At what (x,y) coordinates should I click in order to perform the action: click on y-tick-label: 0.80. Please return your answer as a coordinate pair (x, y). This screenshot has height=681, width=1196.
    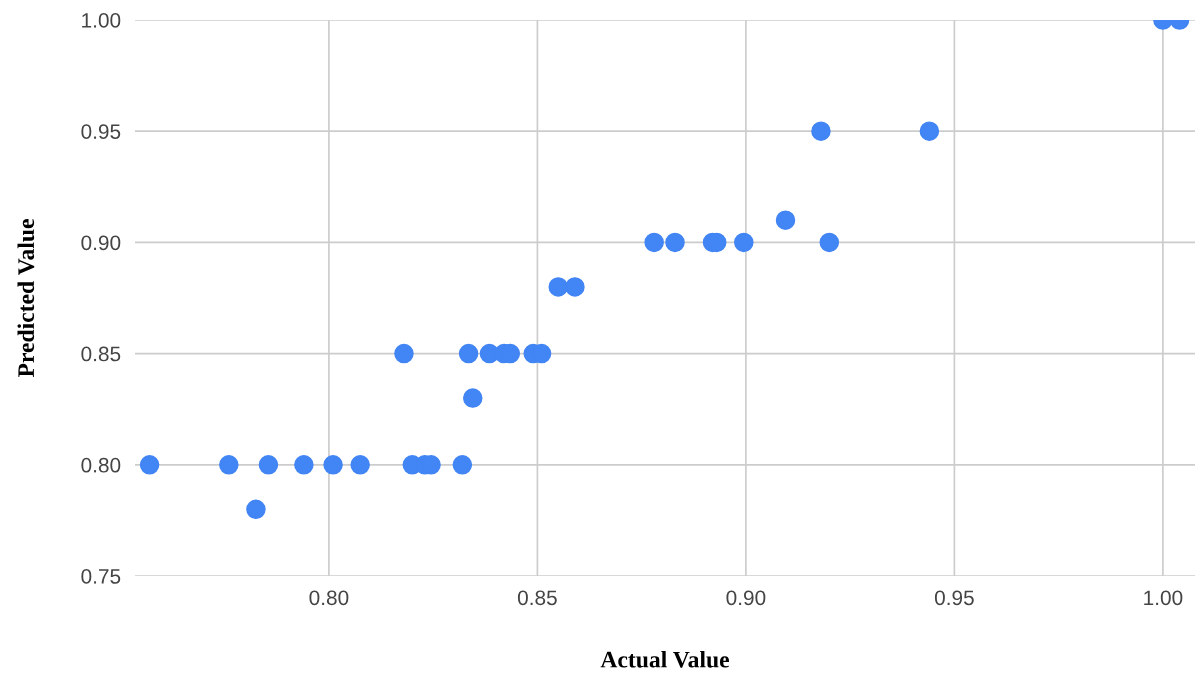
    Looking at the image, I should click on (101, 465).